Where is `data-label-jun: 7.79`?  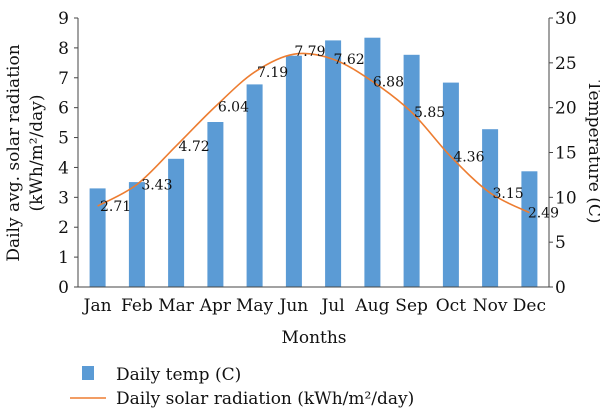
data-label-jun: 7.79 is located at coordinates (309, 52).